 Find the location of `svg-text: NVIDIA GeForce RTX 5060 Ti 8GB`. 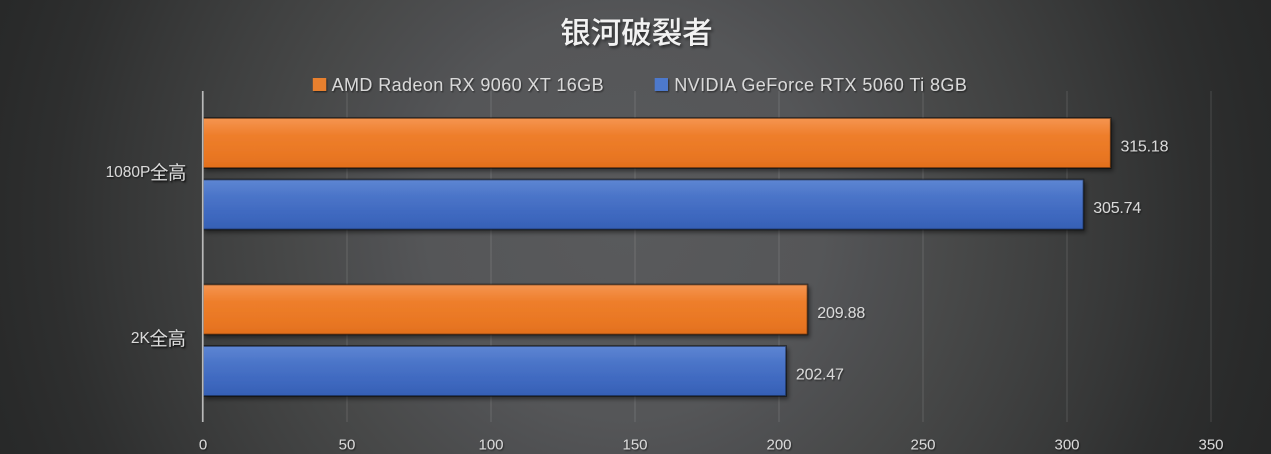

svg-text: NVIDIA GeForce RTX 5060 Ti 8GB is located at coordinates (820, 85).